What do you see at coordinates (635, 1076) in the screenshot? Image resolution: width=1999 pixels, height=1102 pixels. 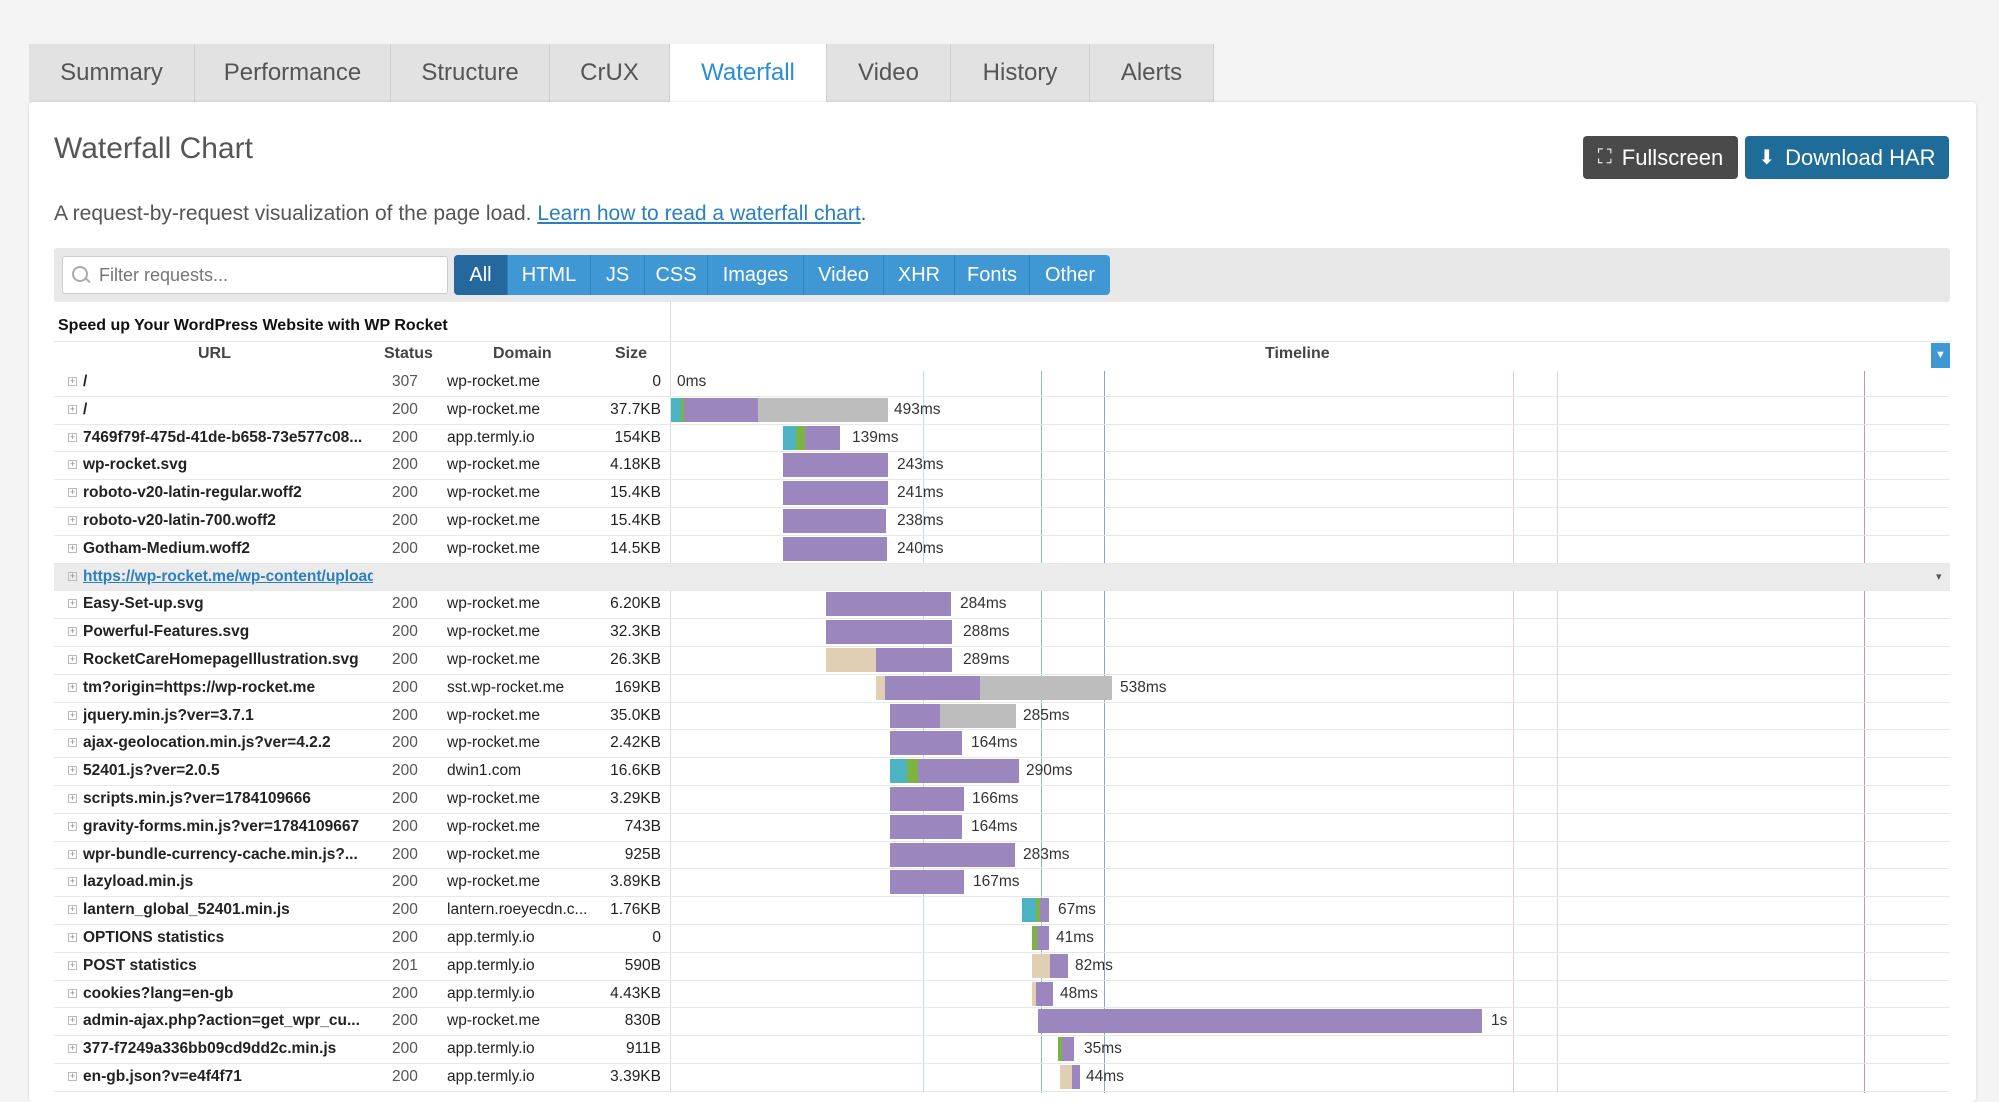 I see `request-size: 3.39KB` at bounding box center [635, 1076].